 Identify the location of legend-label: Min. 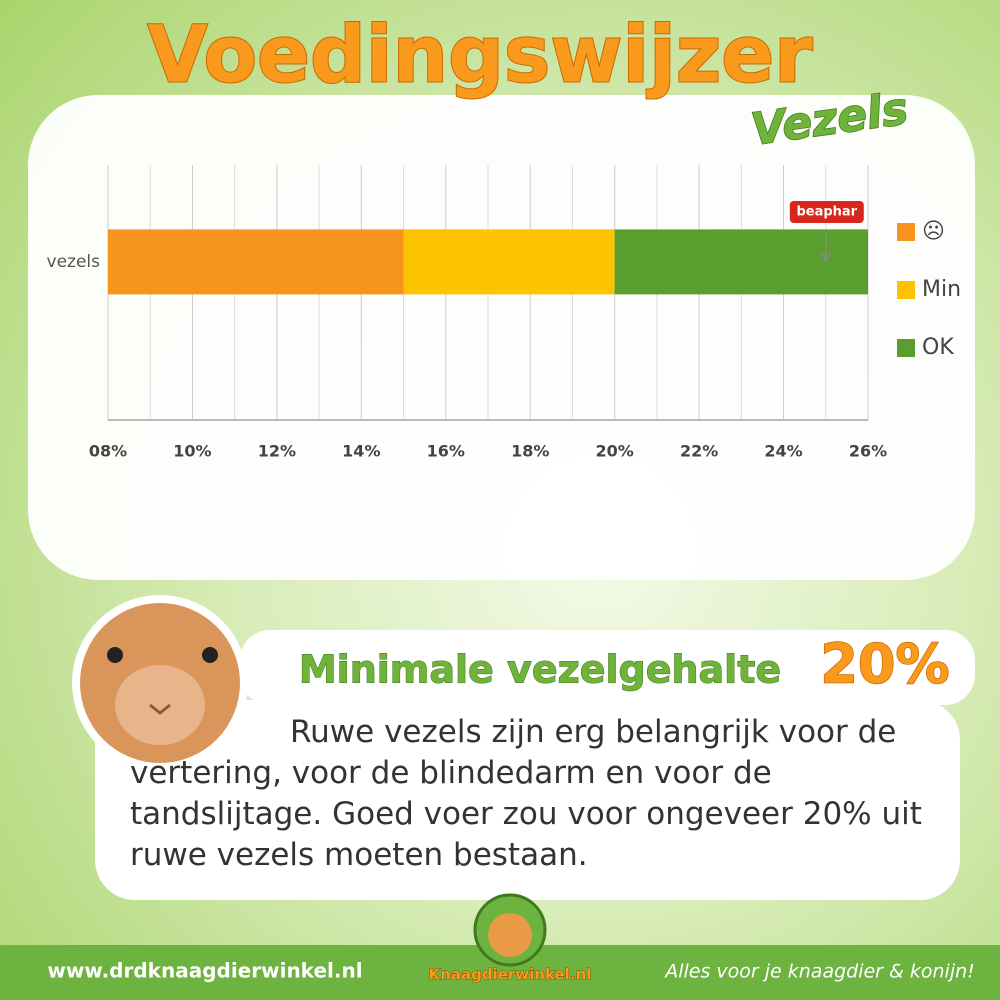
(941, 289).